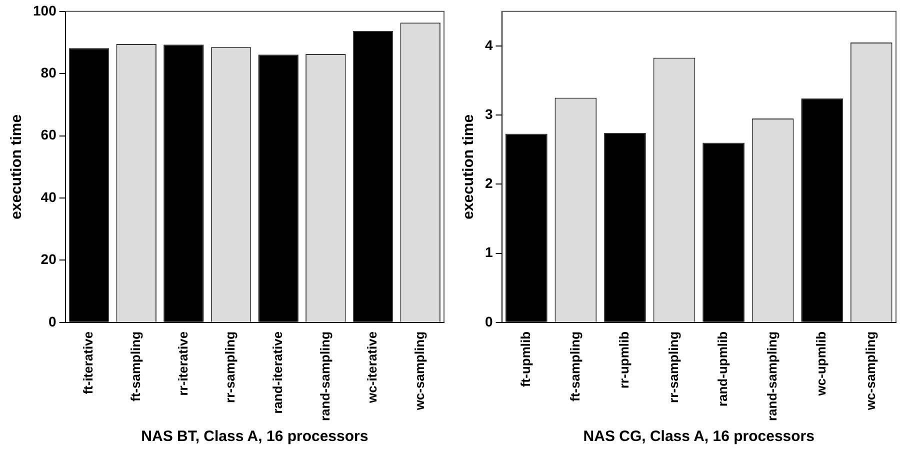 This screenshot has height=454, width=904. What do you see at coordinates (488, 44) in the screenshot?
I see `y-tick-label: 4` at bounding box center [488, 44].